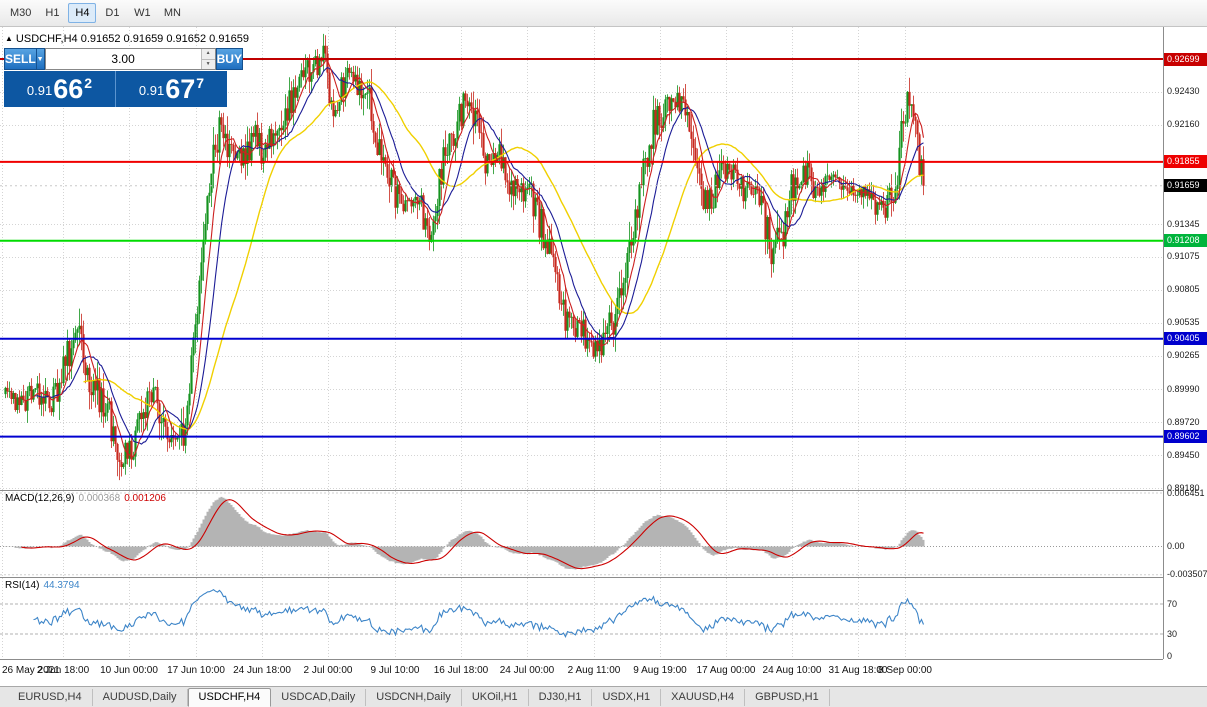  I want to click on macd-indicator-panel: MACD(12,26,9) 0.000368 0.001206, so click(581, 533).